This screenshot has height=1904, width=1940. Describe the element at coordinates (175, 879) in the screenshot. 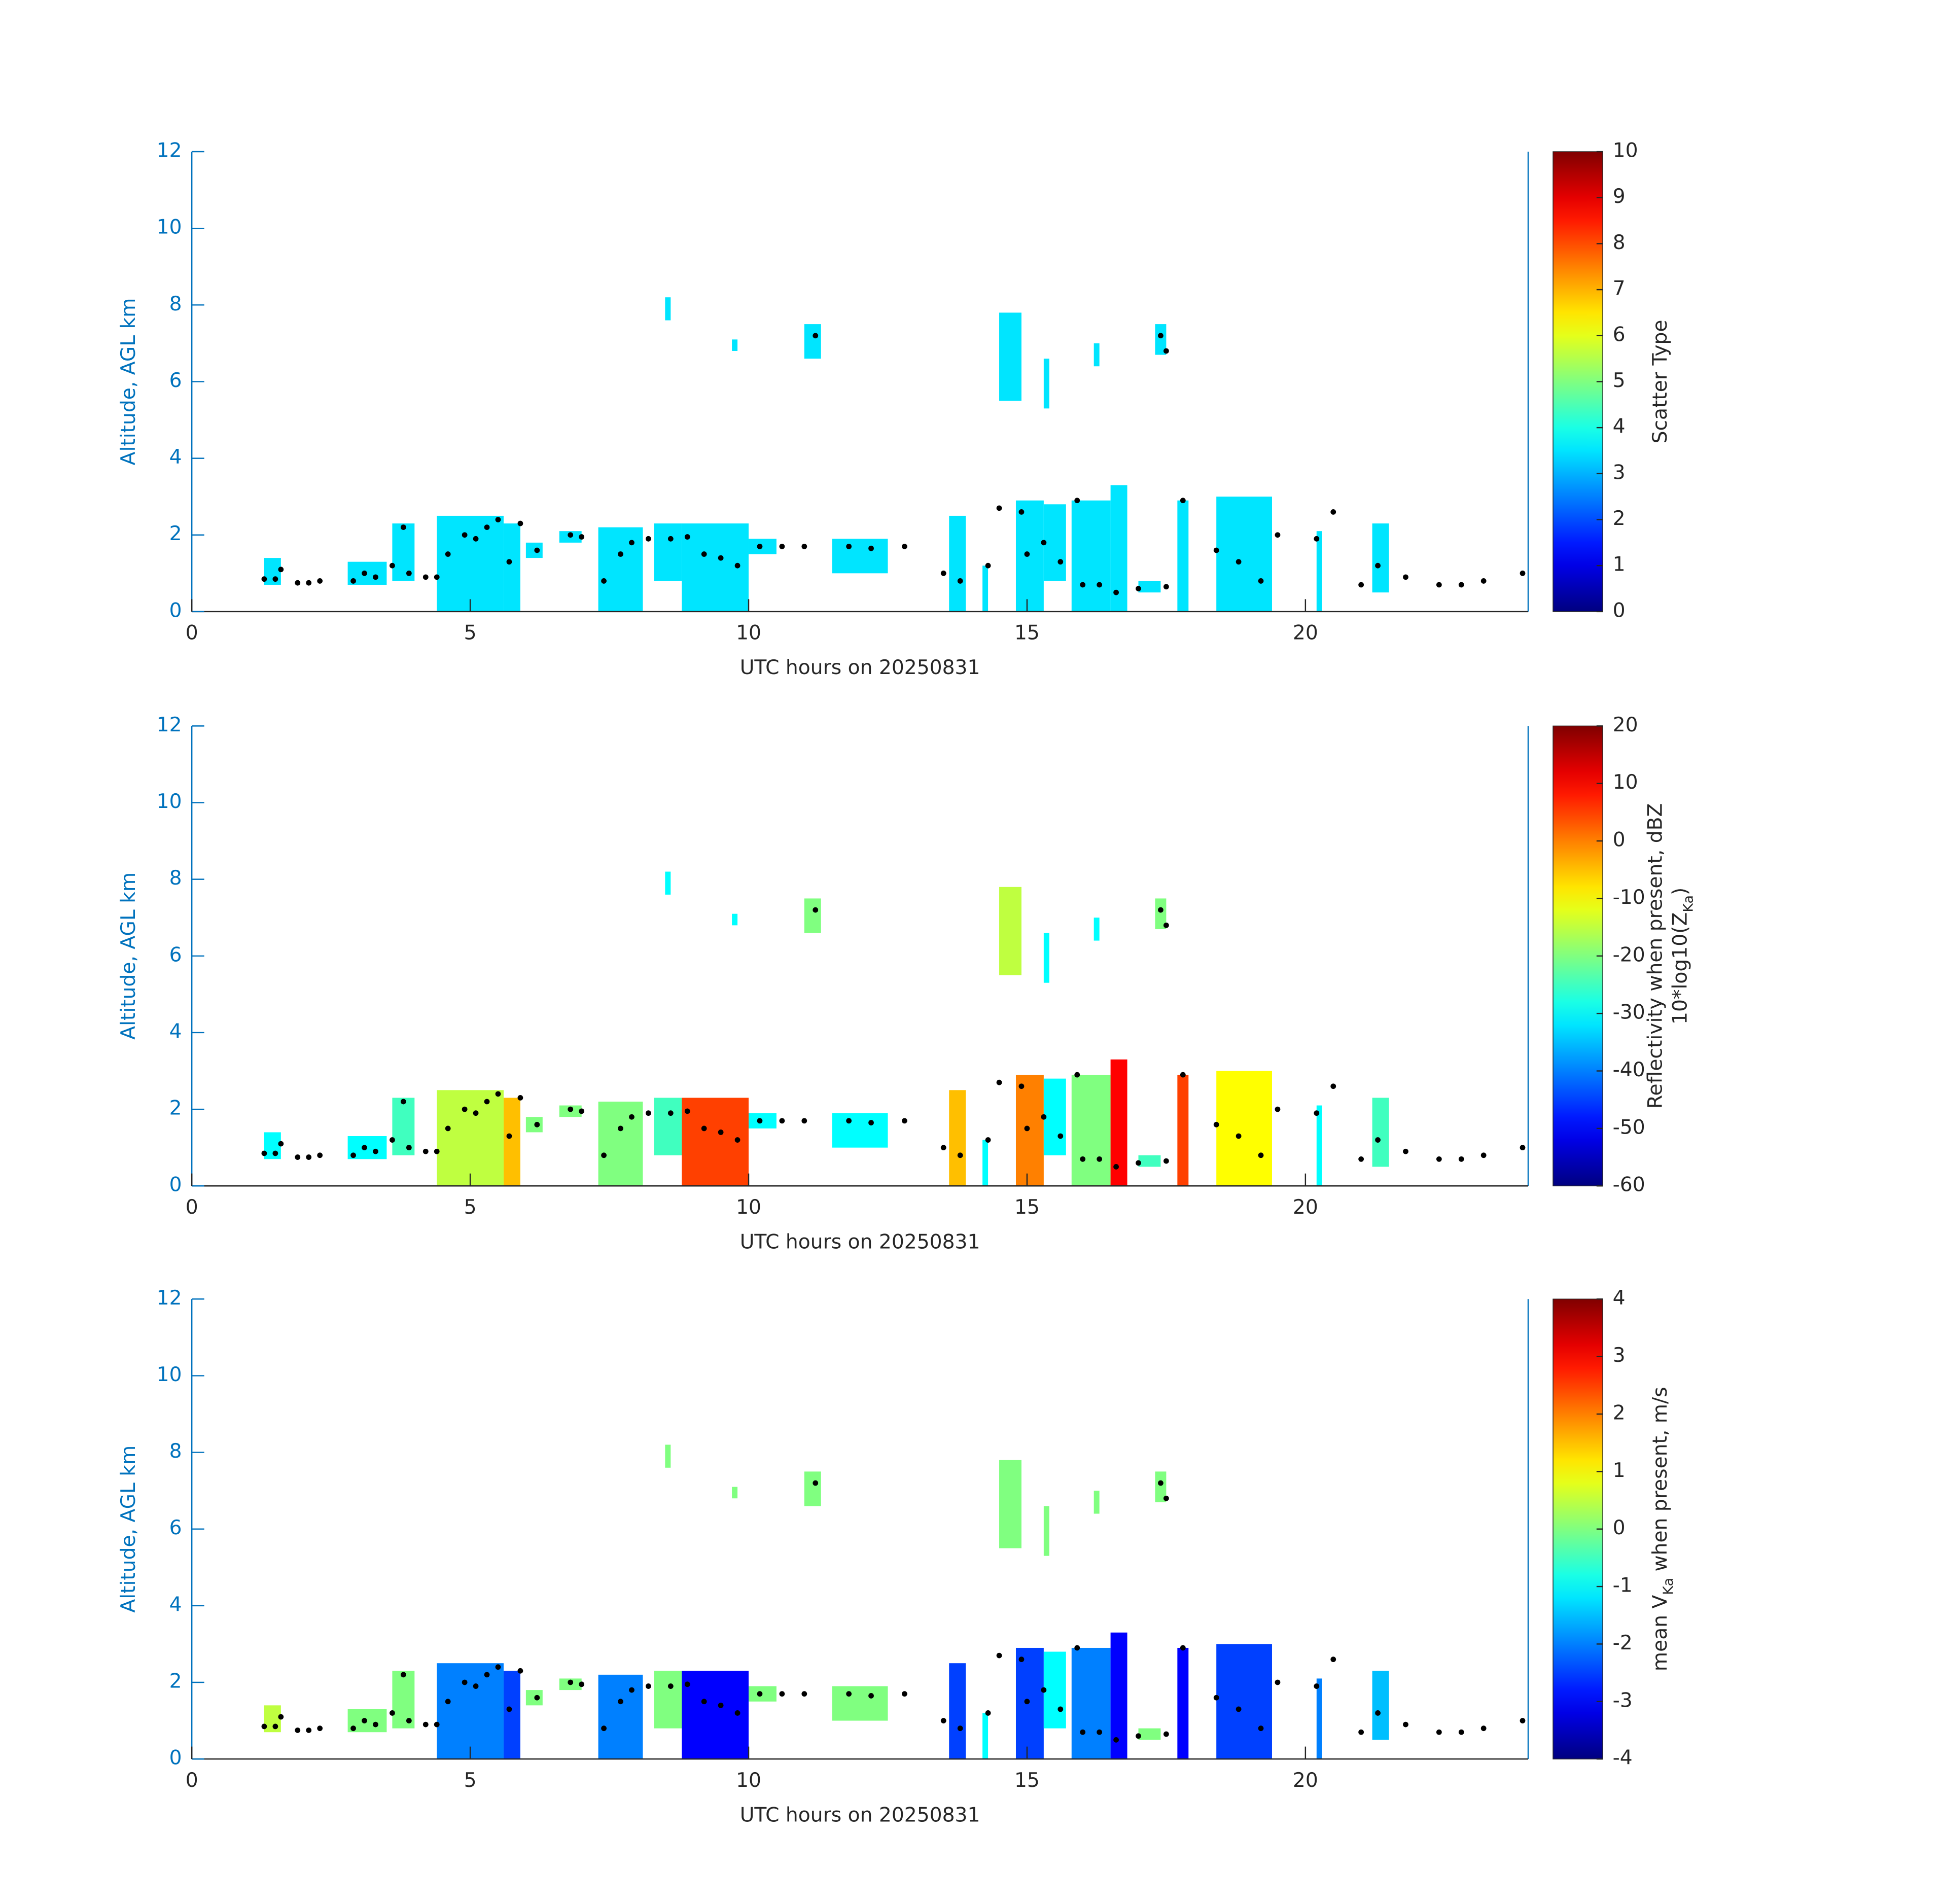

I see `y-tick-label: 8` at that location.